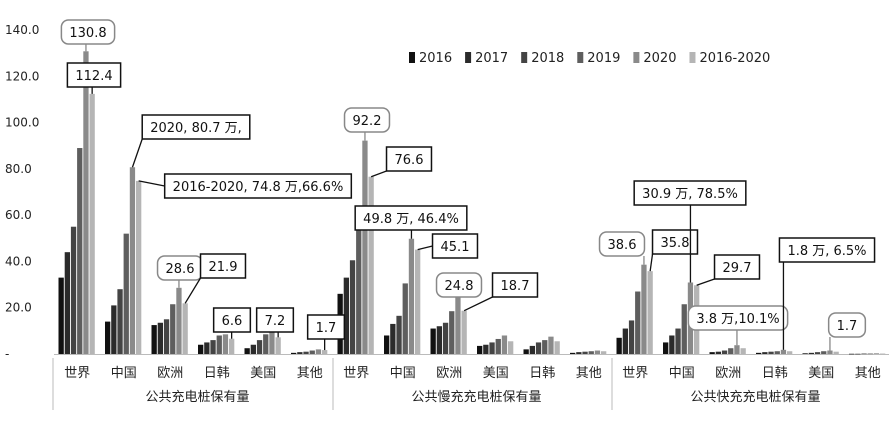 This screenshot has width=889, height=434. Describe the element at coordinates (737, 319) in the screenshot. I see `data-label: 3.8 万,10.1%` at that location.